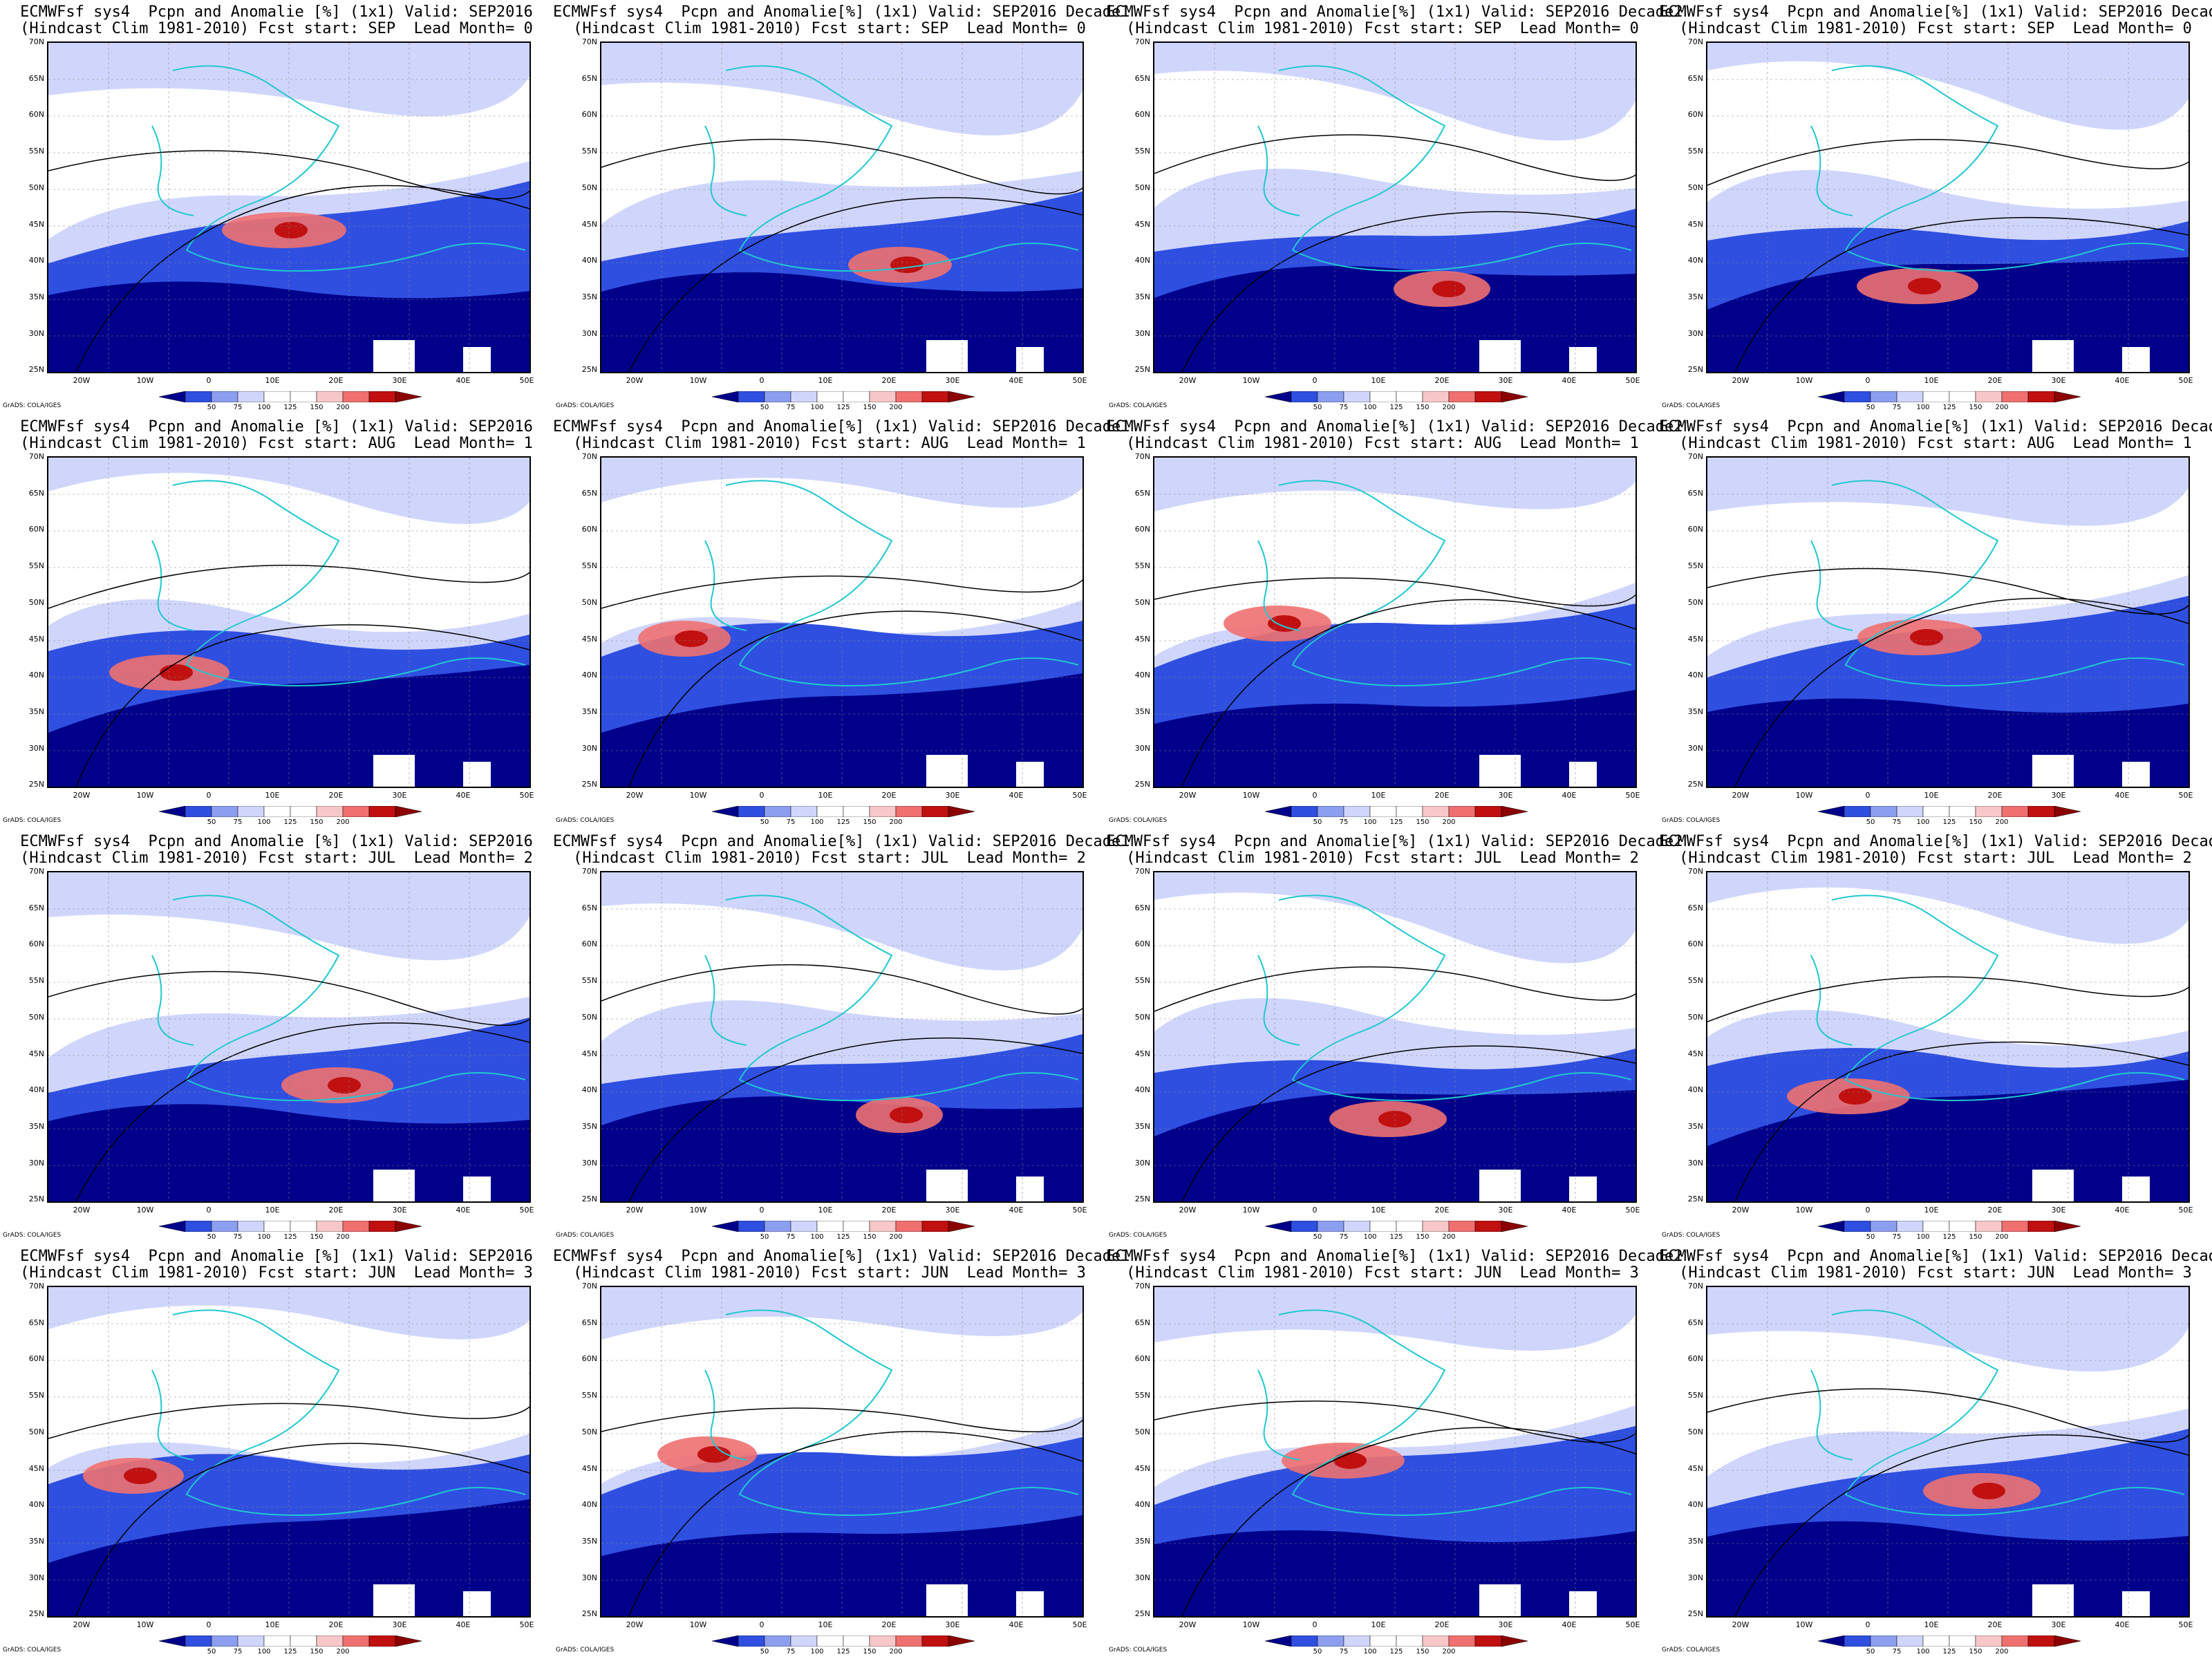 This screenshot has height=1659, width=2212. I want to click on lat-label: 60N, so click(1142, 115).